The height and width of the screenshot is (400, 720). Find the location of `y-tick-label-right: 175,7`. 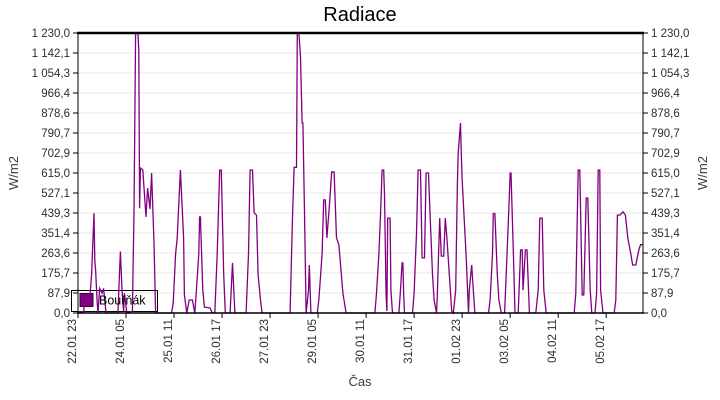

y-tick-label-right: 175,7 is located at coordinates (665, 274).